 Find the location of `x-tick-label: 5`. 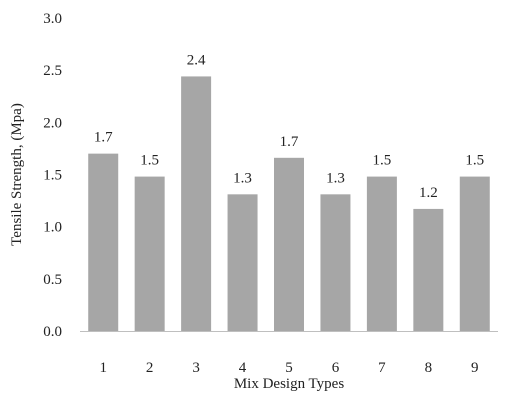

x-tick-label: 5 is located at coordinates (289, 368).